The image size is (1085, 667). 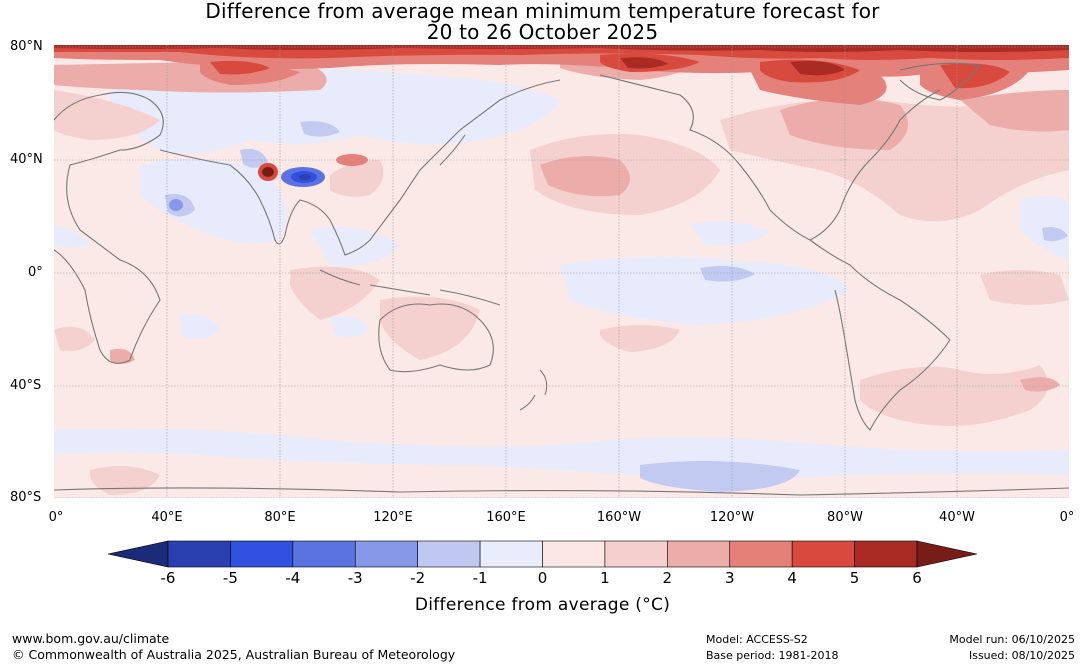 I want to click on colorbar-extend-low, so click(x=138, y=554).